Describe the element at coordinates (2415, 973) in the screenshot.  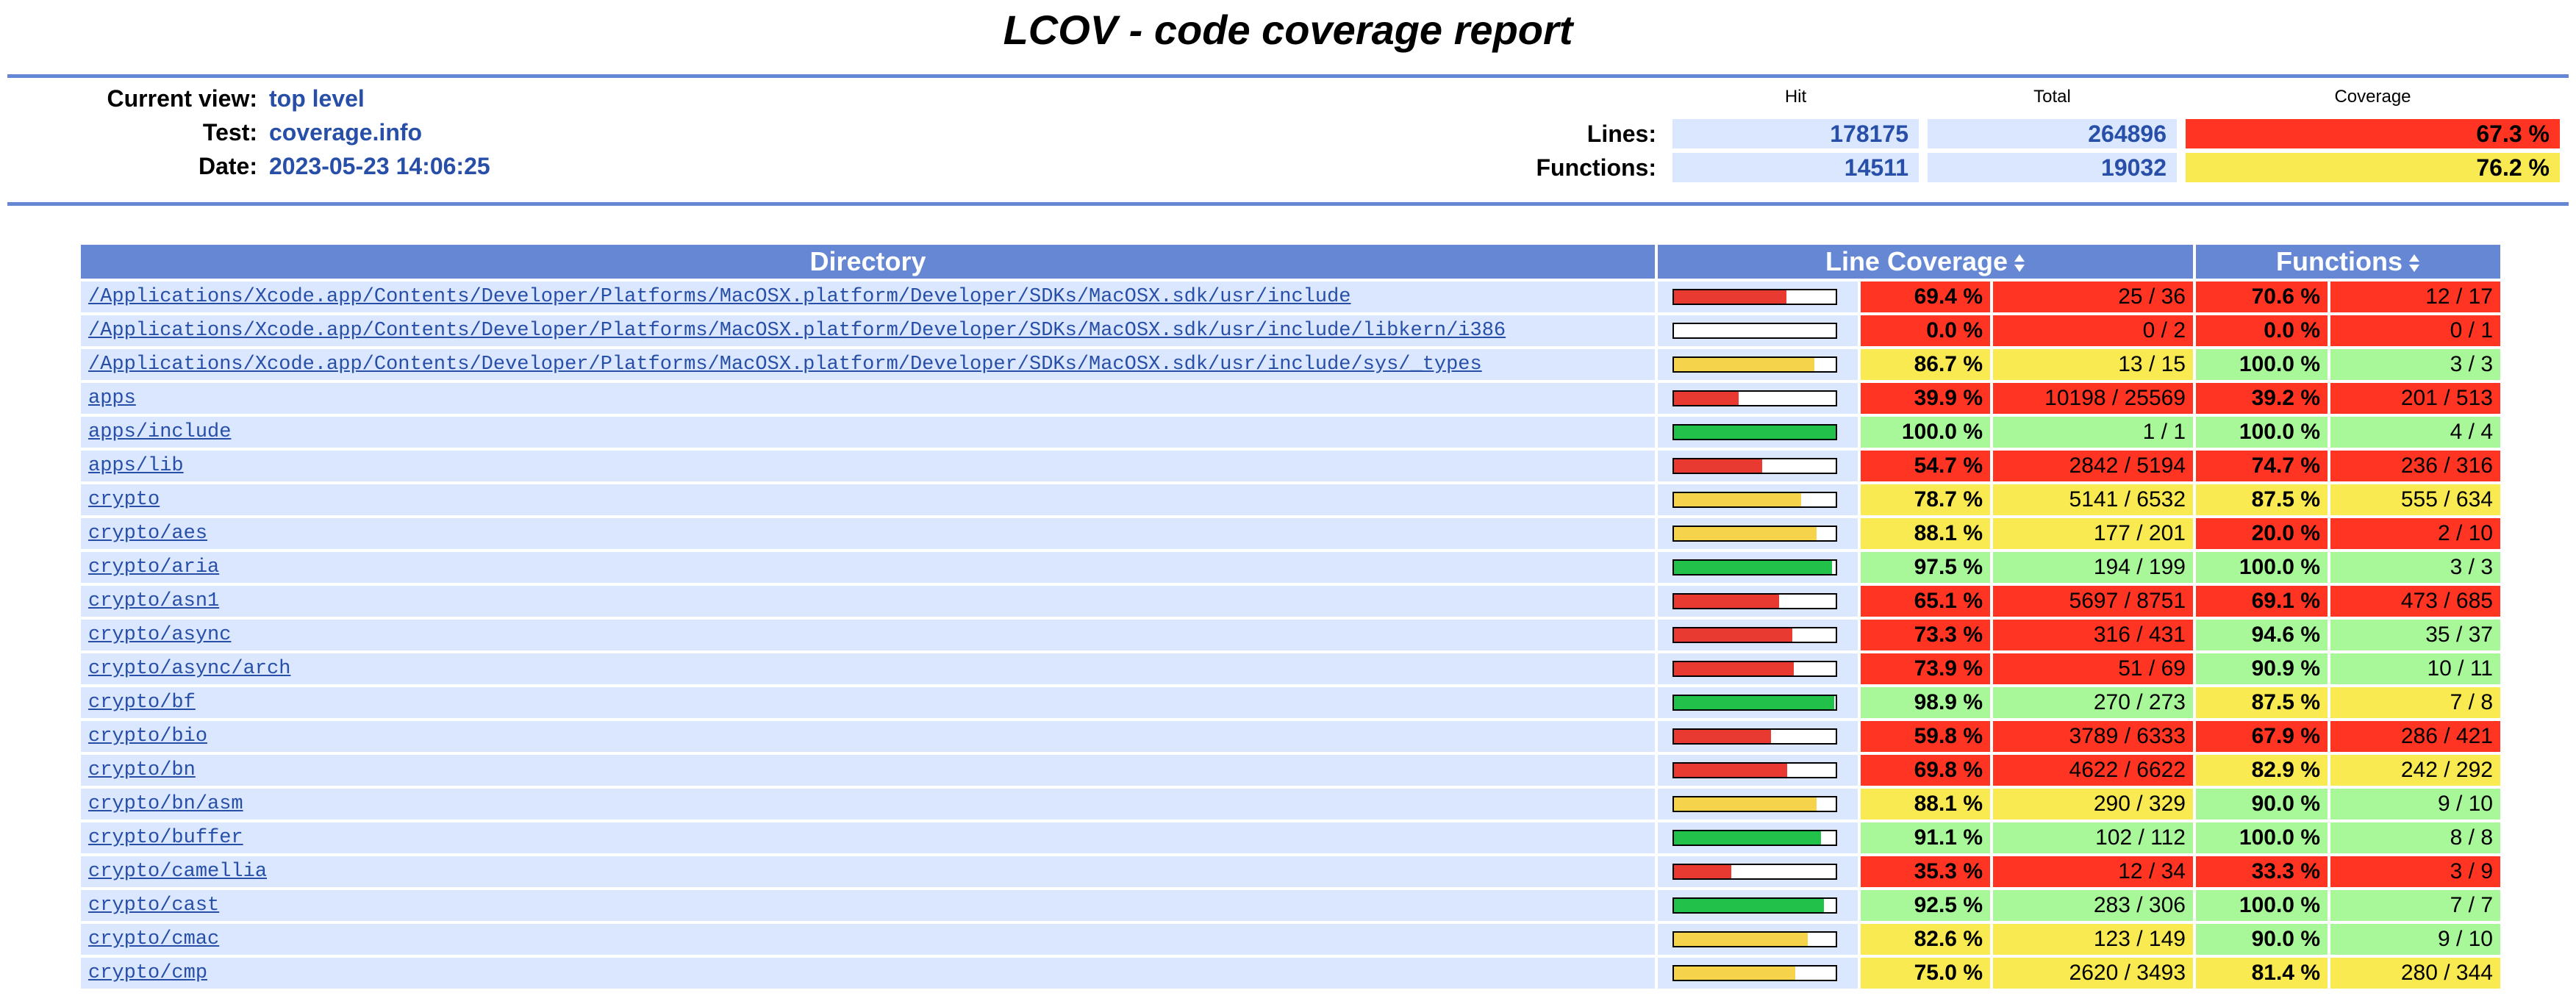
I see `function-count: 280 / 344` at that location.